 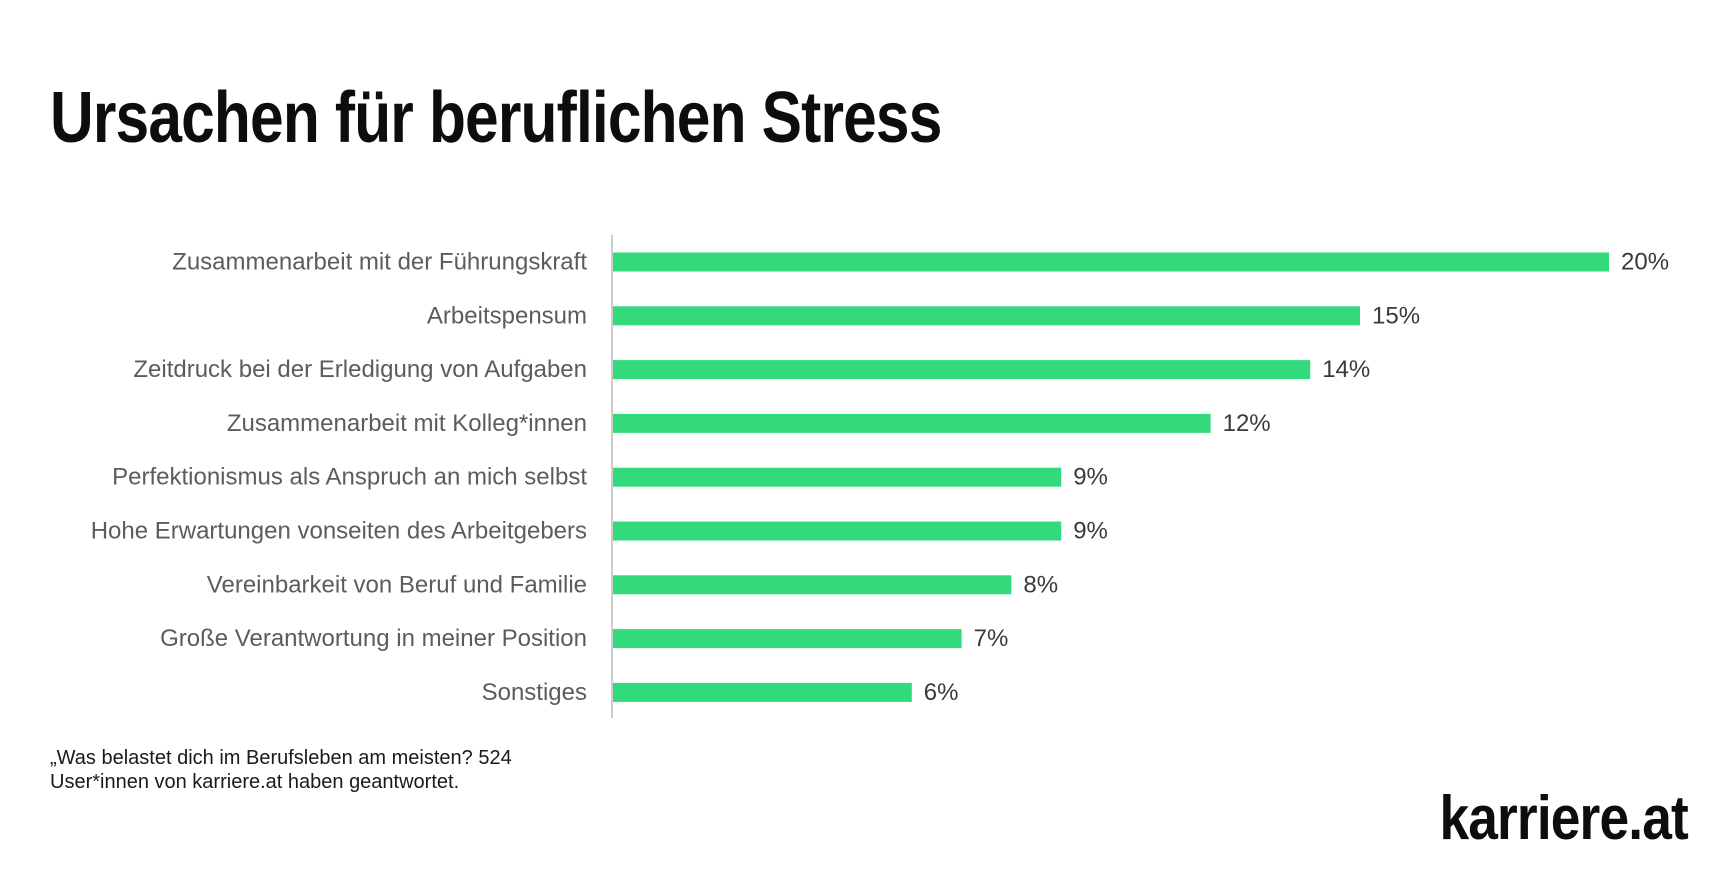 I want to click on value-label: 14%, so click(x=1346, y=369).